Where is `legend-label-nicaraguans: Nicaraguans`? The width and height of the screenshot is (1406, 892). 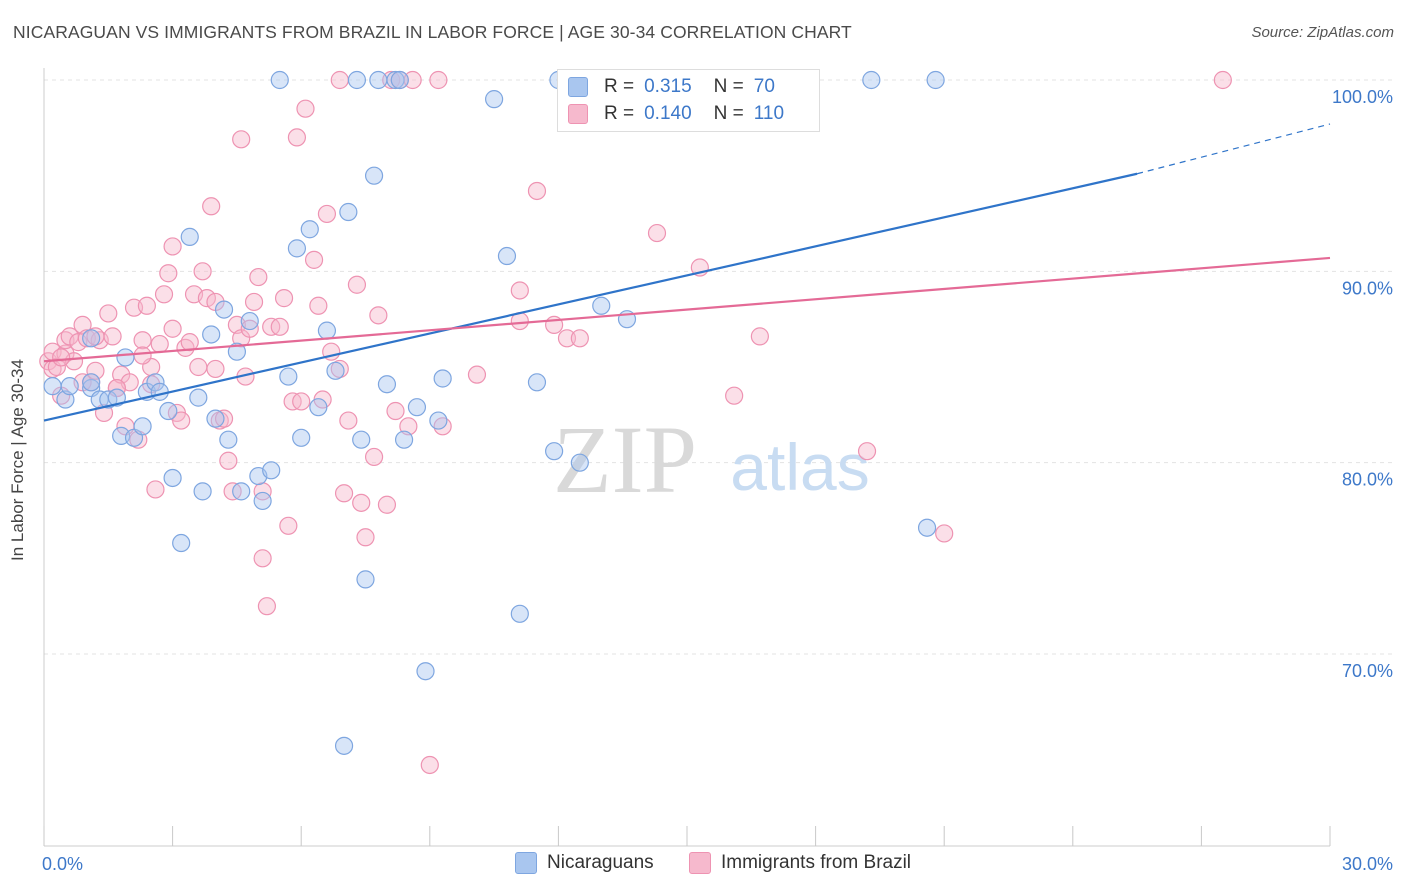 legend-label-nicaraguans: Nicaraguans is located at coordinates (600, 862).